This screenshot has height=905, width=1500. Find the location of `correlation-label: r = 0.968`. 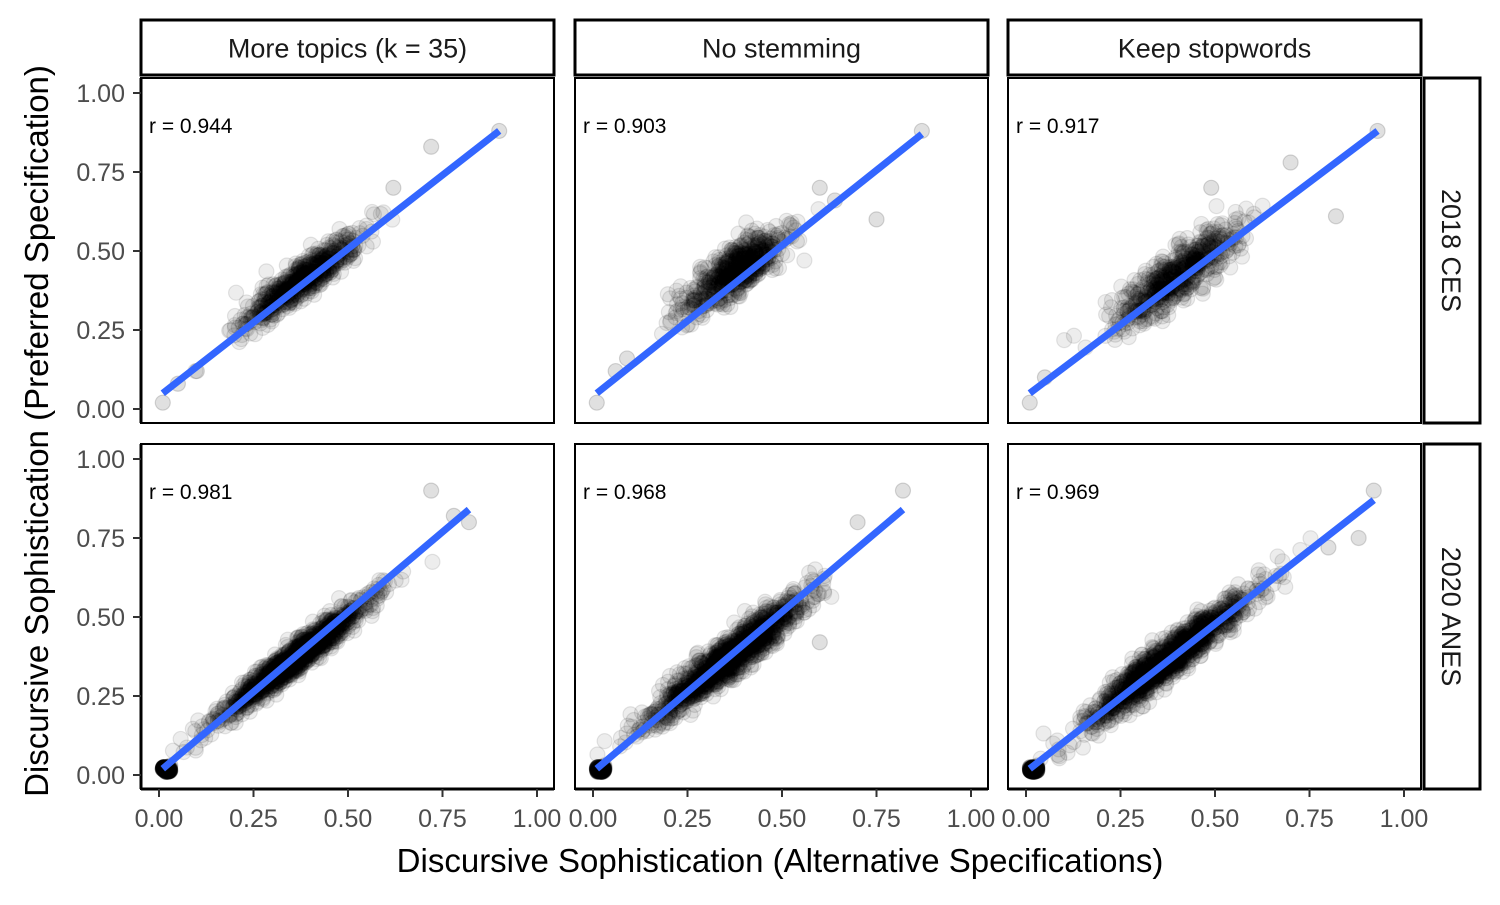

correlation-label: r = 0.968 is located at coordinates (624, 492).